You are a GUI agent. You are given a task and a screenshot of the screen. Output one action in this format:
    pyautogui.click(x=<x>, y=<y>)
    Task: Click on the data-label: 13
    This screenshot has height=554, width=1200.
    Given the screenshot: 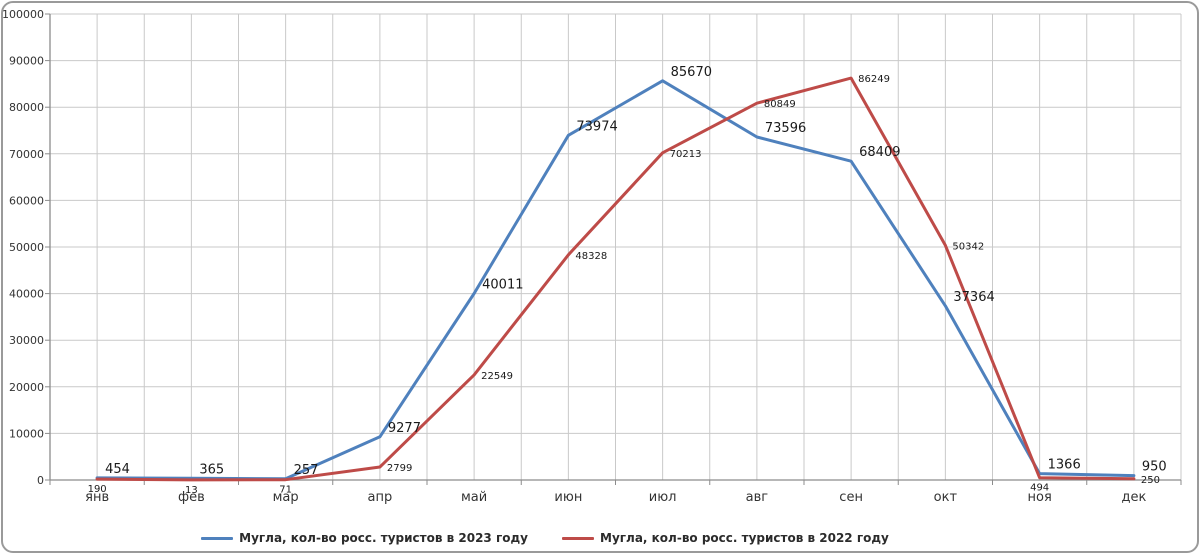 What is the action you would take?
    pyautogui.click(x=191, y=490)
    